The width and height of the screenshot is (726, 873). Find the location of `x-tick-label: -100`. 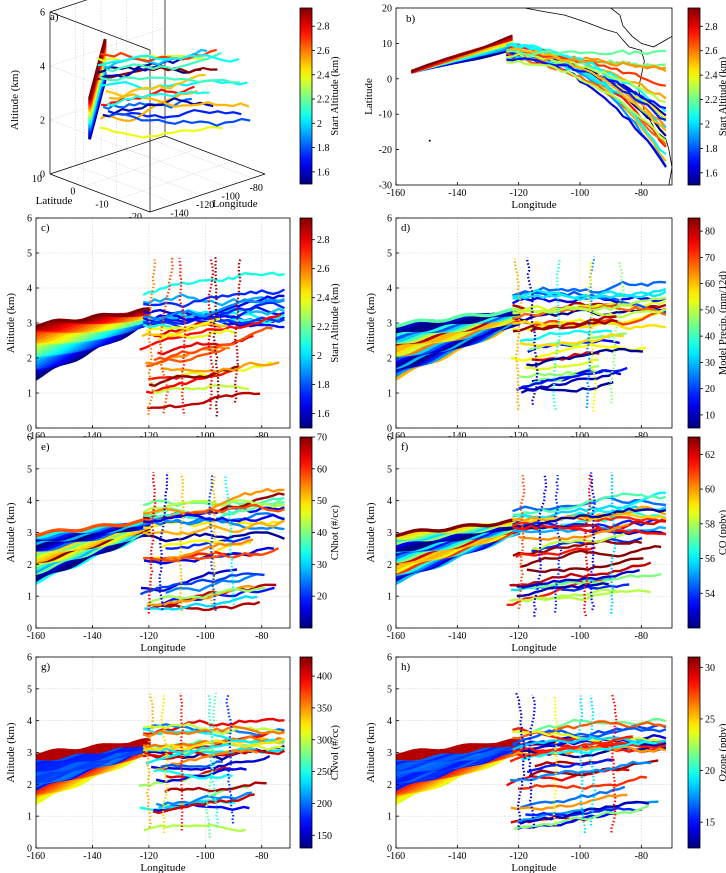

x-tick-label: -100 is located at coordinates (580, 193).